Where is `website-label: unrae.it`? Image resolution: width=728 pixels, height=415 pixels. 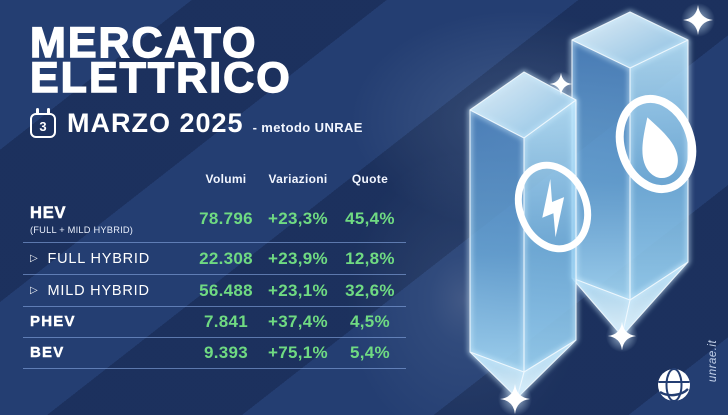 website-label: unrae.it is located at coordinates (712, 361).